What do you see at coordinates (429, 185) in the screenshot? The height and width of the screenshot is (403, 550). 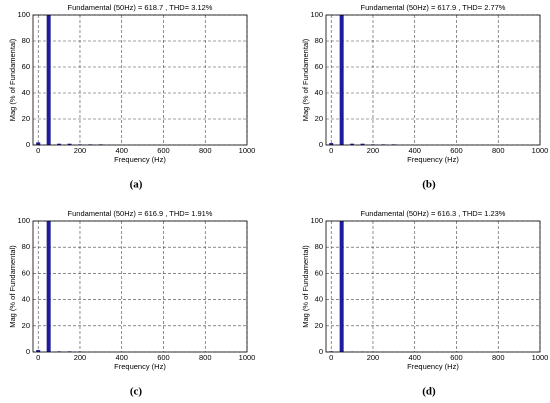 I see `caption: (b)` at bounding box center [429, 185].